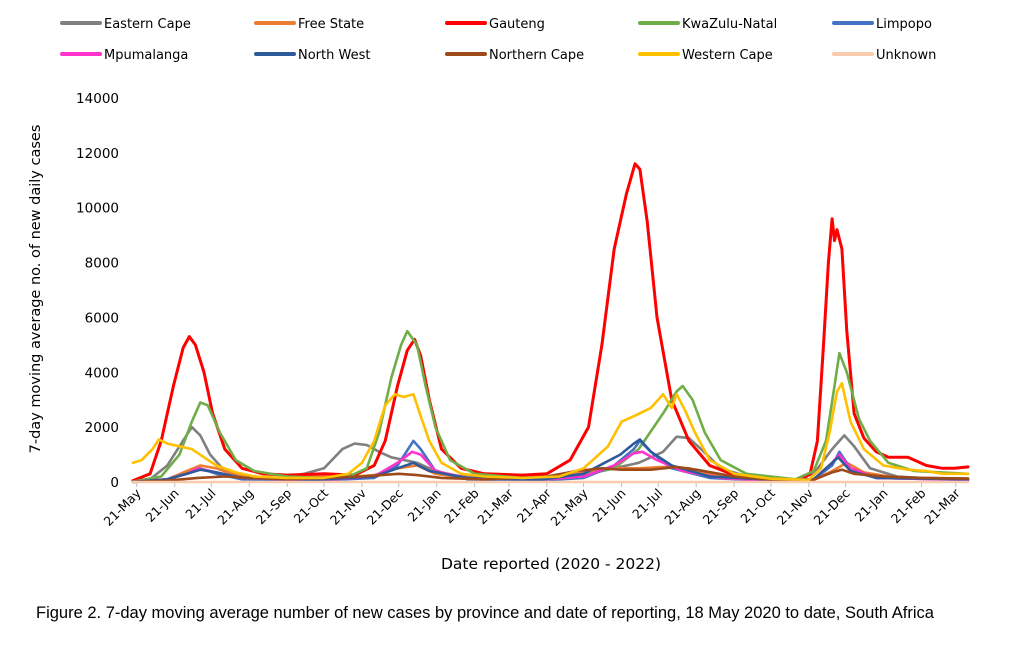 This screenshot has height=656, width=1024. I want to click on legend-label-free-state: Free State, so click(331, 24).